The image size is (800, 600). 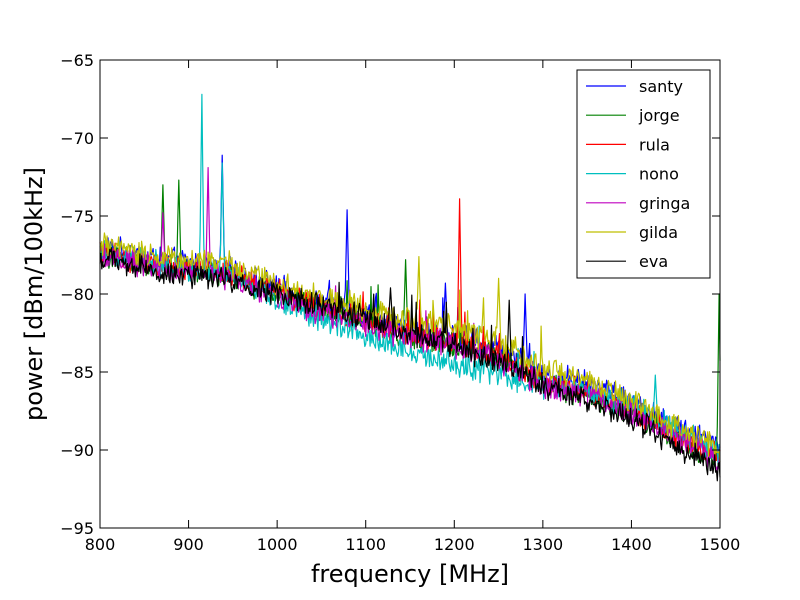 I want to click on x-tick-label: 800, so click(x=100, y=544).